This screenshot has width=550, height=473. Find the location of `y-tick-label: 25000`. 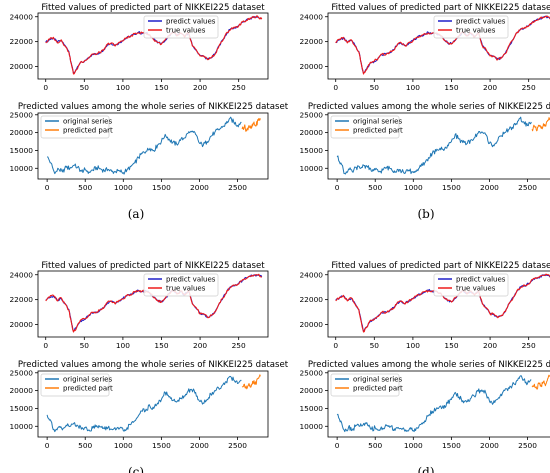

y-tick-label: 25000 is located at coordinates (311, 114).